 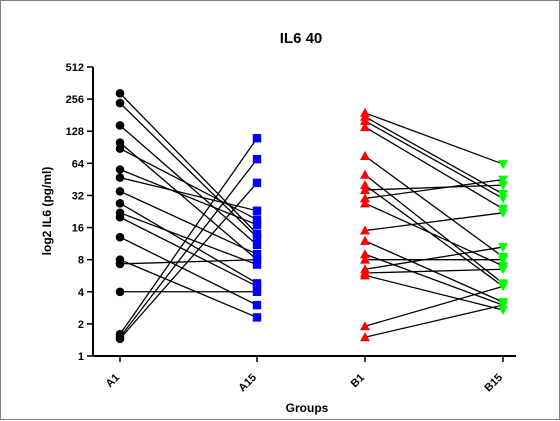 I want to click on y-axis-label: log2 IL6 (pg/ml), so click(x=47, y=211).